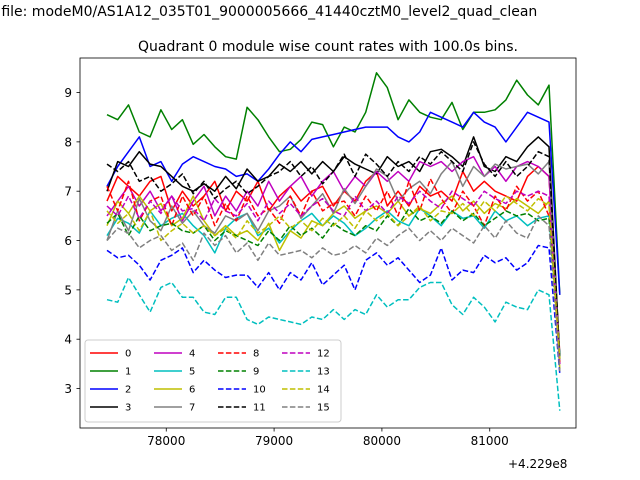  Describe the element at coordinates (323, 408) in the screenshot. I see `legend-label: 15` at that location.